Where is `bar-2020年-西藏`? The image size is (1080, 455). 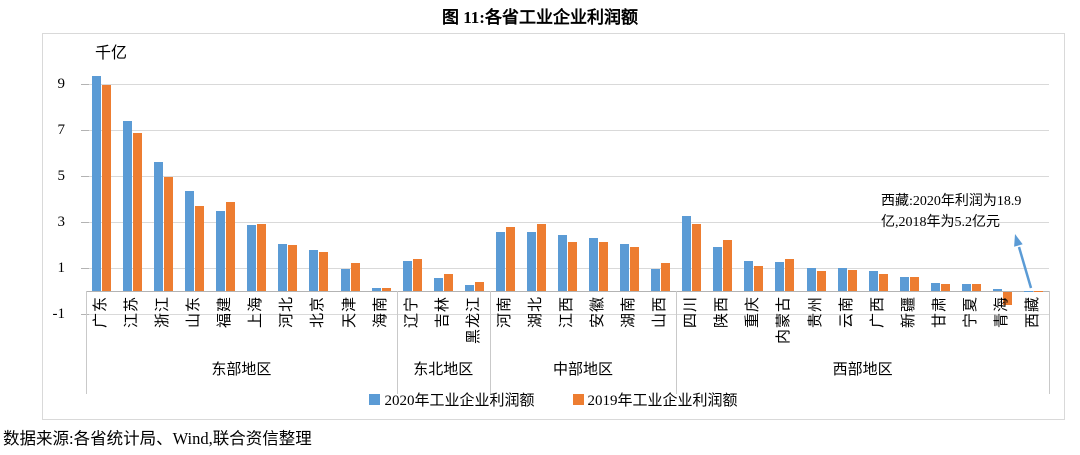 bar-2020年-西藏 is located at coordinates (1028, 290).